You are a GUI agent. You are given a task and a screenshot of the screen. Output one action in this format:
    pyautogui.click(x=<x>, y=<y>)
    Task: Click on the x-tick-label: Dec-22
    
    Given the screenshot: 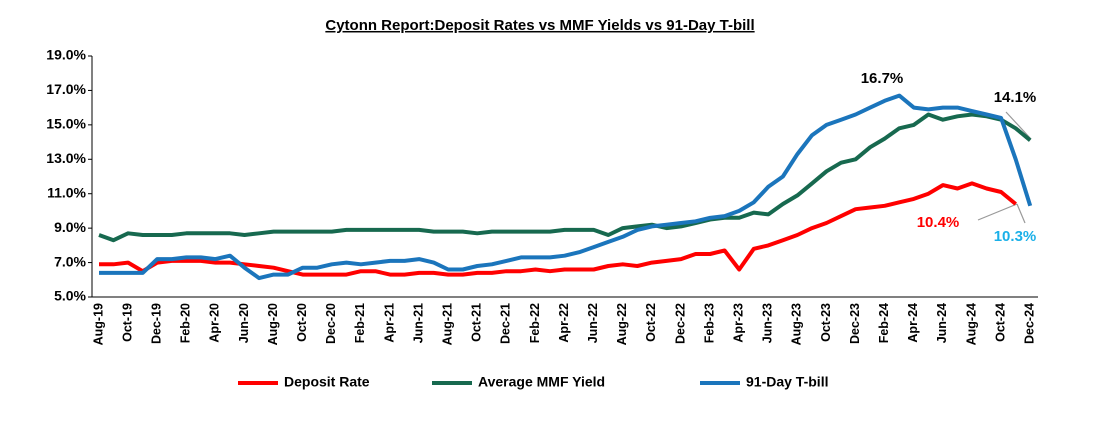 What is the action you would take?
    pyautogui.click(x=680, y=323)
    